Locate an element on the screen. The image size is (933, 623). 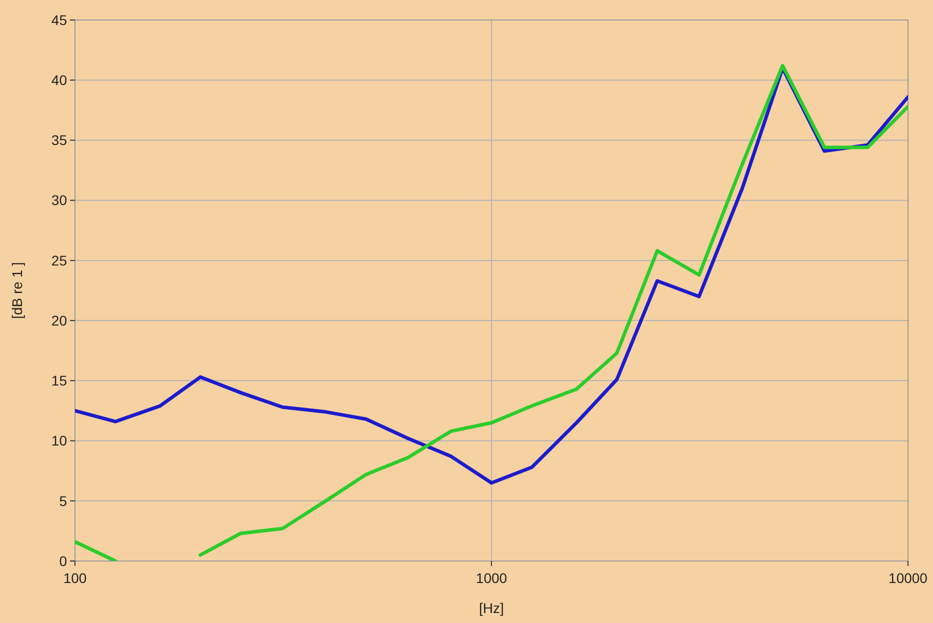
x-tick-label: 100 is located at coordinates (75, 578).